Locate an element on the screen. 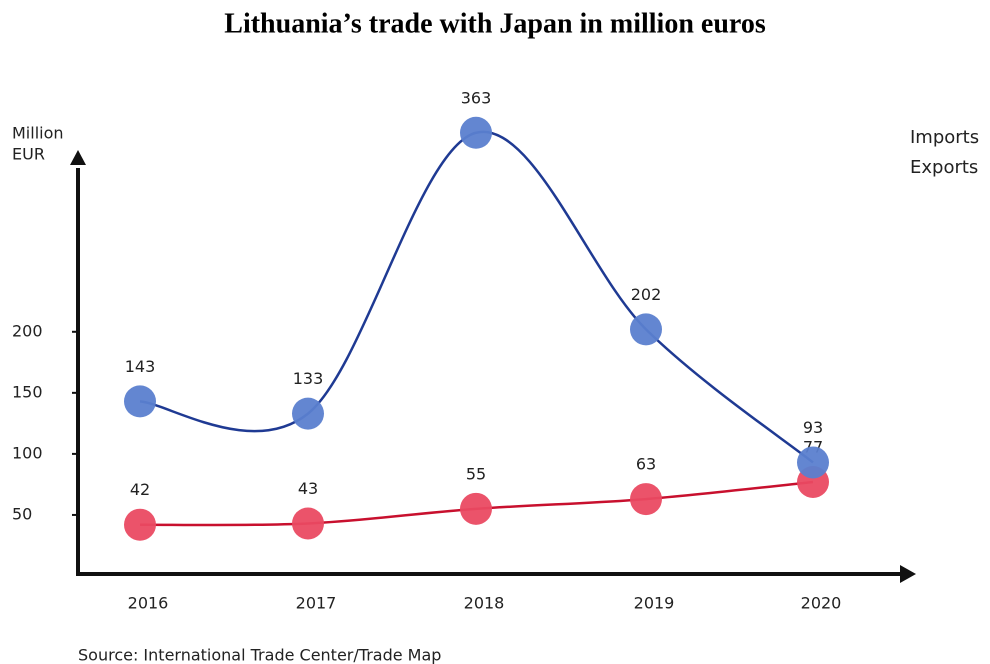 The width and height of the screenshot is (990, 664). data-label: 63 is located at coordinates (646, 464).